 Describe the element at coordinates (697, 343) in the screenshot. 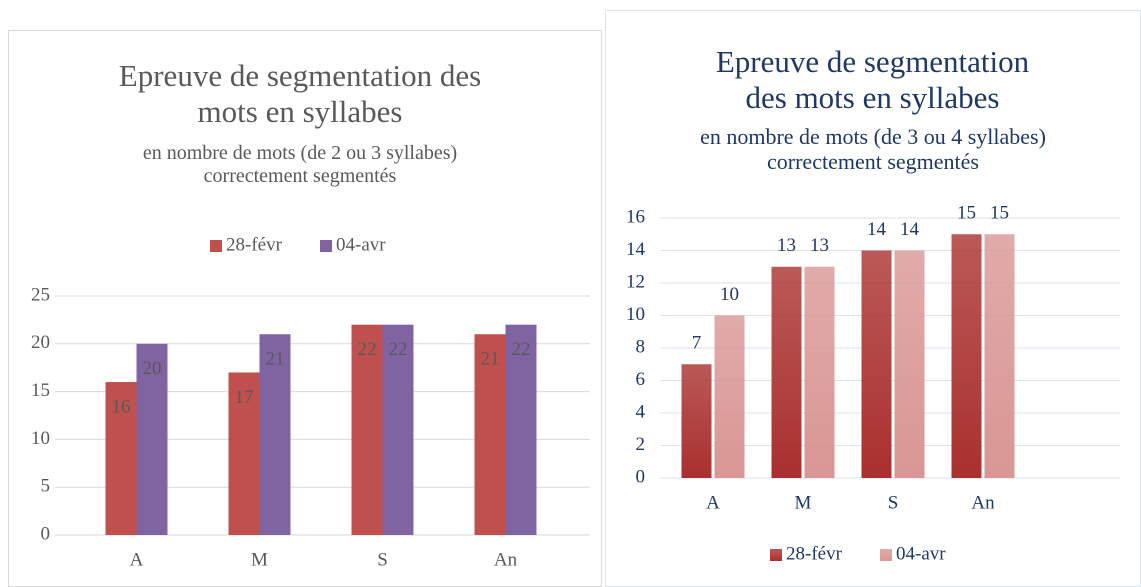

I see `data-label: 7` at that location.